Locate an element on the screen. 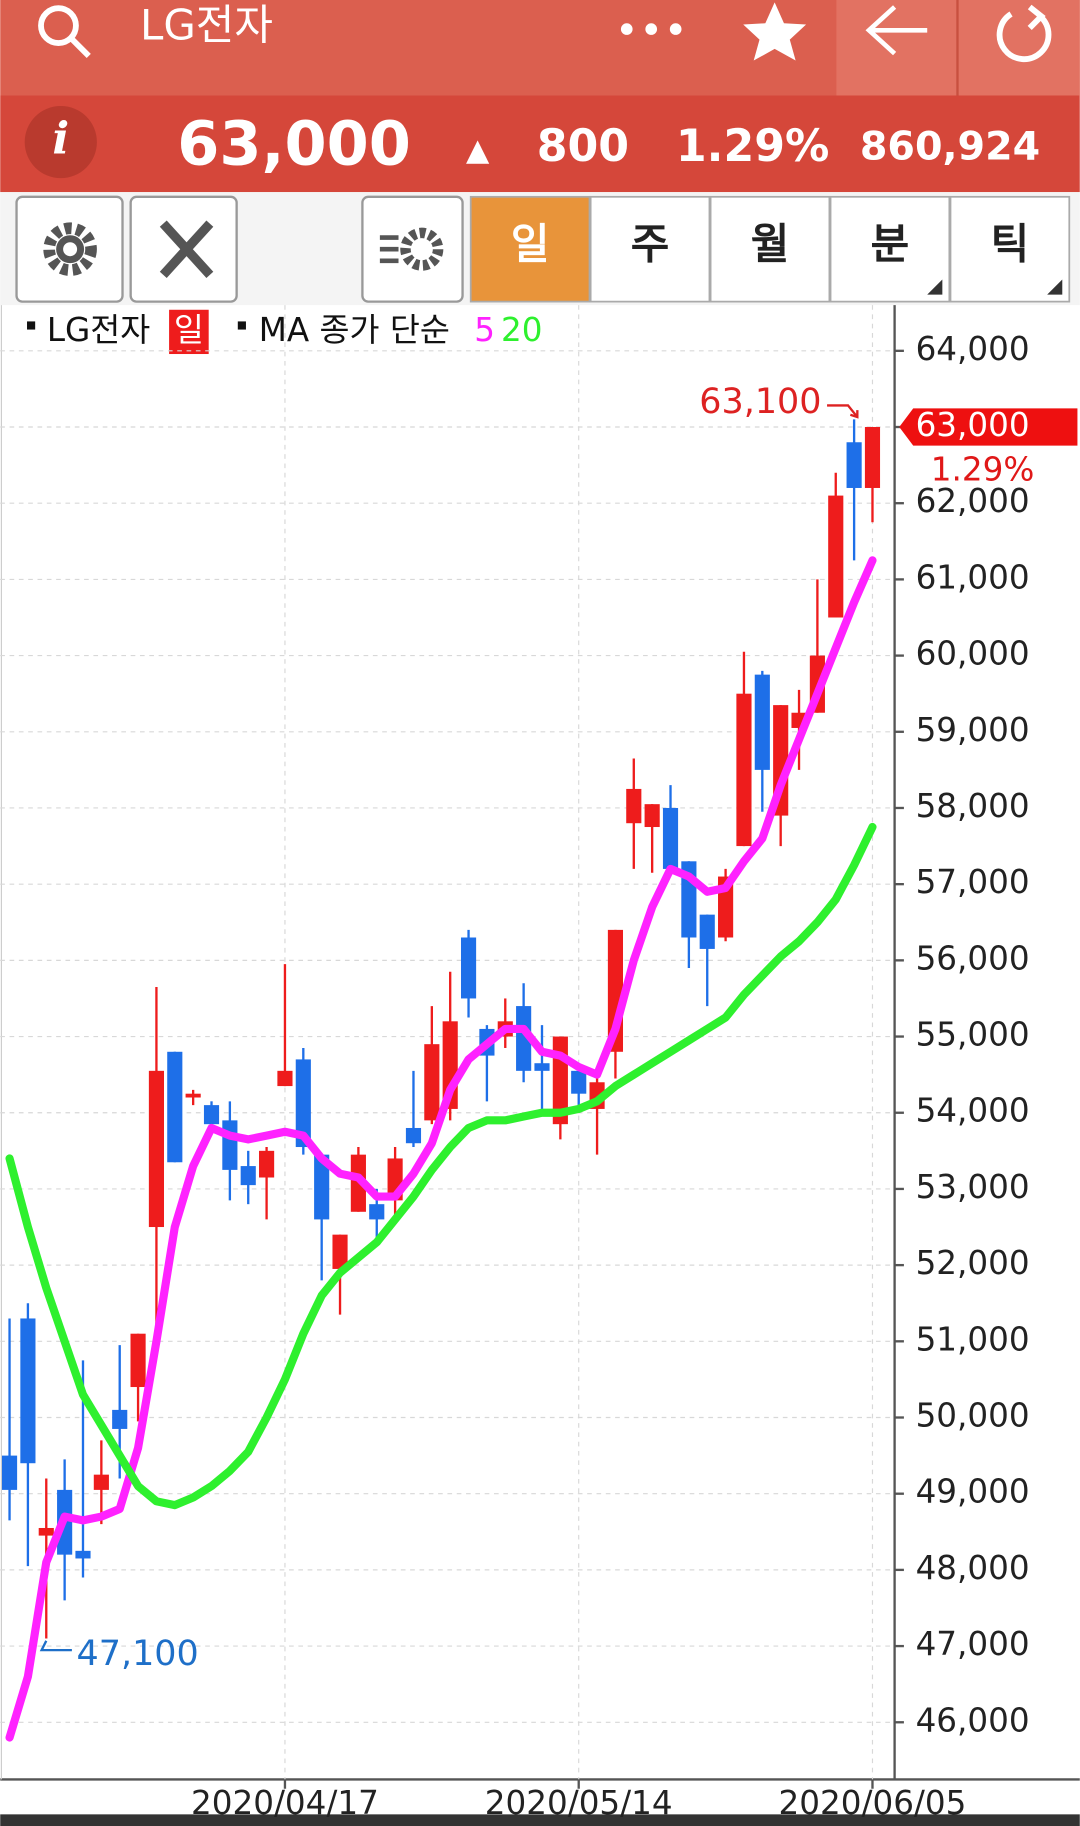 This screenshot has height=1826, width=1080. tab-label: 주 is located at coordinates (650, 243).